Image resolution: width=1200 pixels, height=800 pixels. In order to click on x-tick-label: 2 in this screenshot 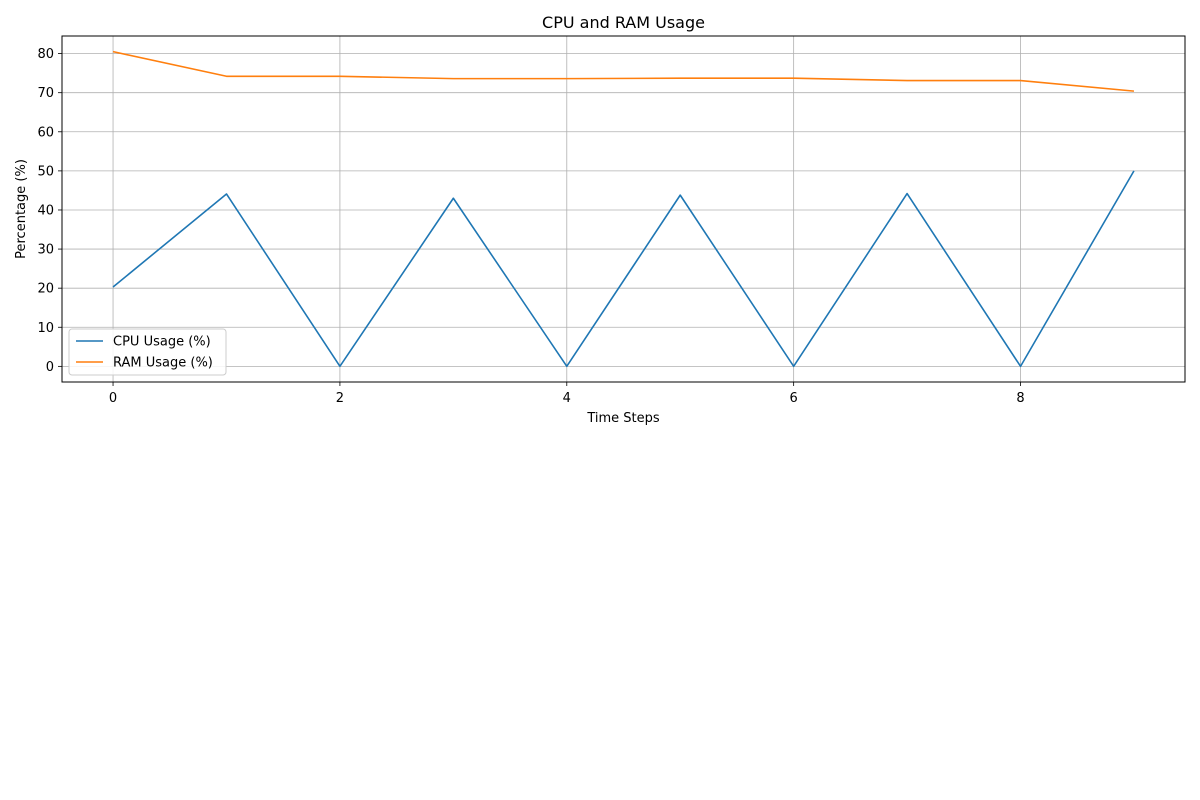, I will do `click(340, 398)`.